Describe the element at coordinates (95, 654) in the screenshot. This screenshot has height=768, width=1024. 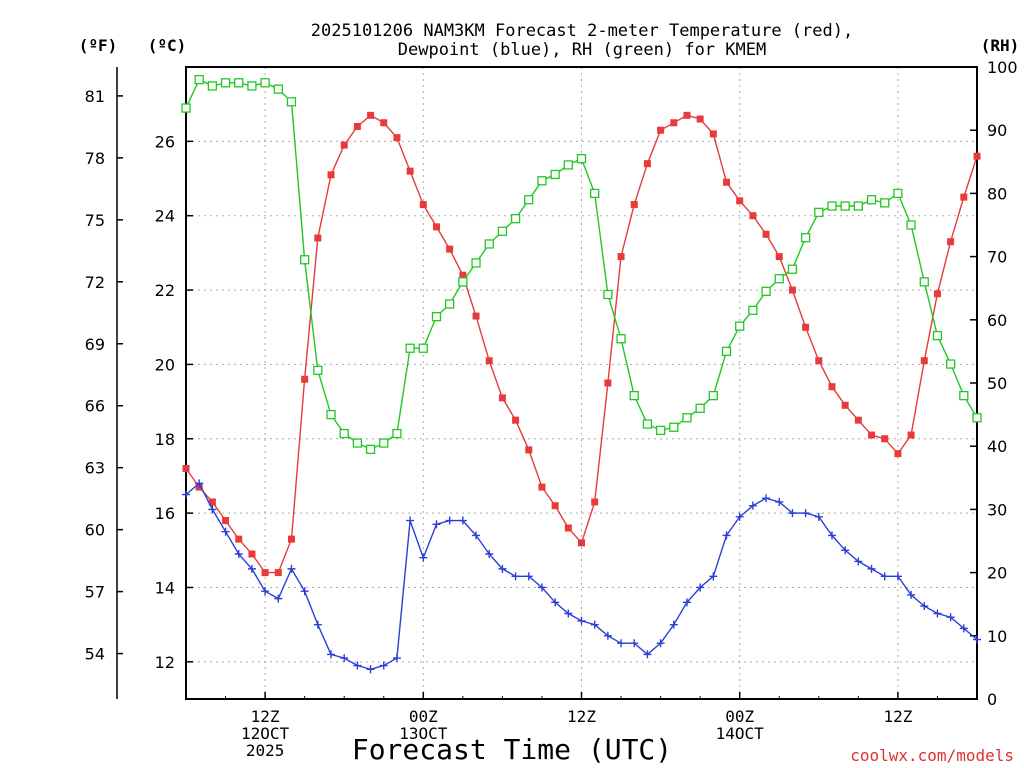
I see `fahrenheit-tick-label-54: 54` at that location.